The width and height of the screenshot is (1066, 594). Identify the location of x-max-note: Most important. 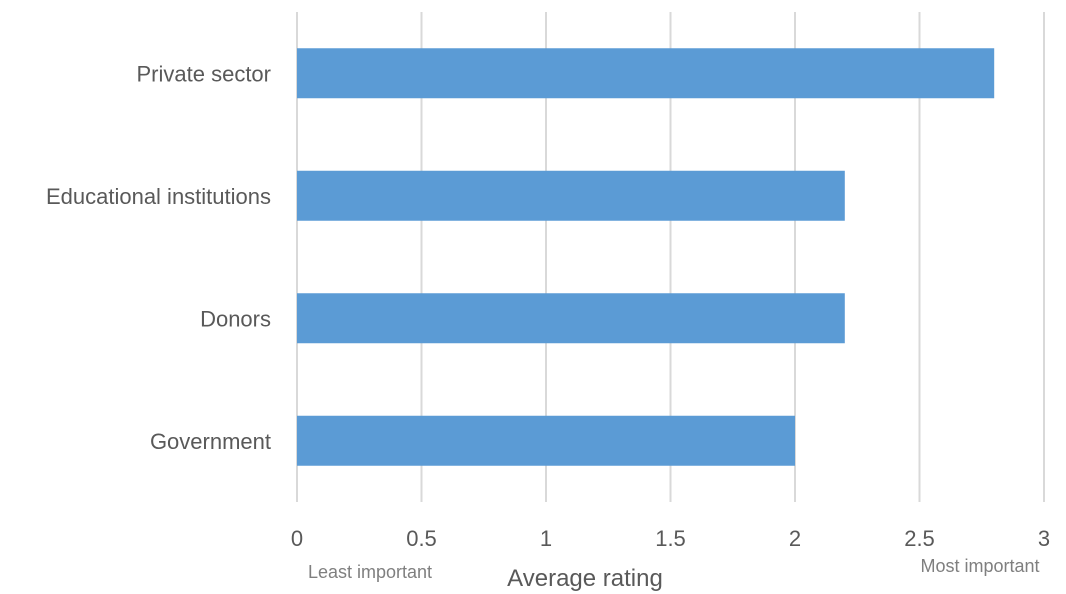
(979, 566).